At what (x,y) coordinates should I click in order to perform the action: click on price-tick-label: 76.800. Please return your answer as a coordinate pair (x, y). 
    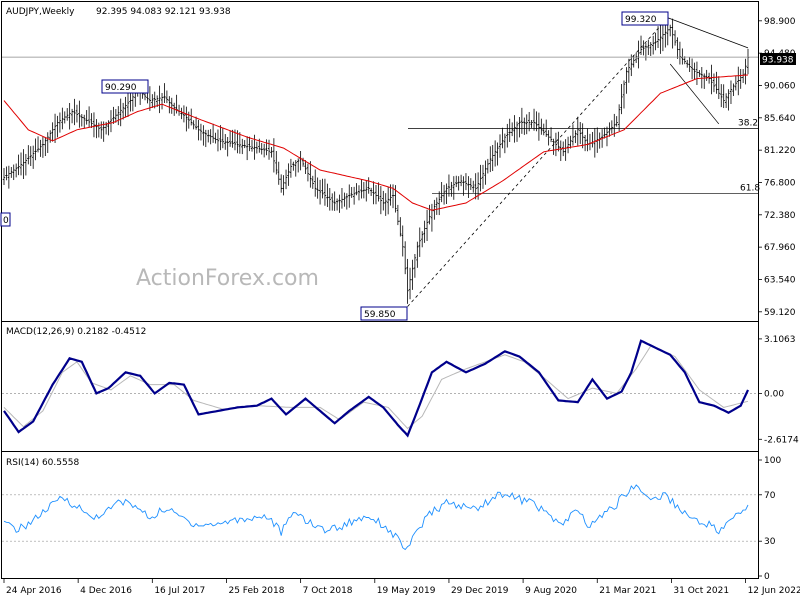
    Looking at the image, I should click on (780, 183).